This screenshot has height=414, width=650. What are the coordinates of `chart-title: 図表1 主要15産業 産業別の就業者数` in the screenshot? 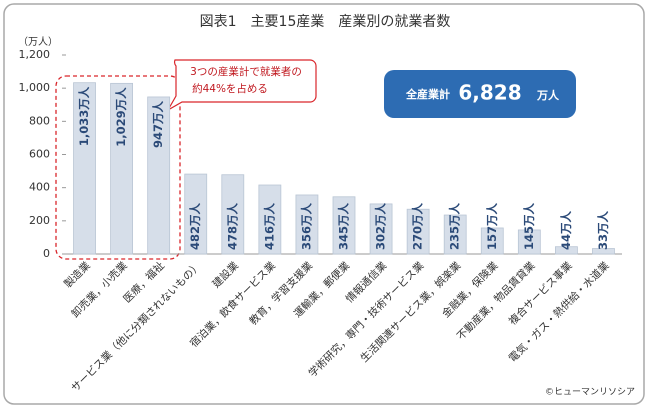 It's located at (325, 22).